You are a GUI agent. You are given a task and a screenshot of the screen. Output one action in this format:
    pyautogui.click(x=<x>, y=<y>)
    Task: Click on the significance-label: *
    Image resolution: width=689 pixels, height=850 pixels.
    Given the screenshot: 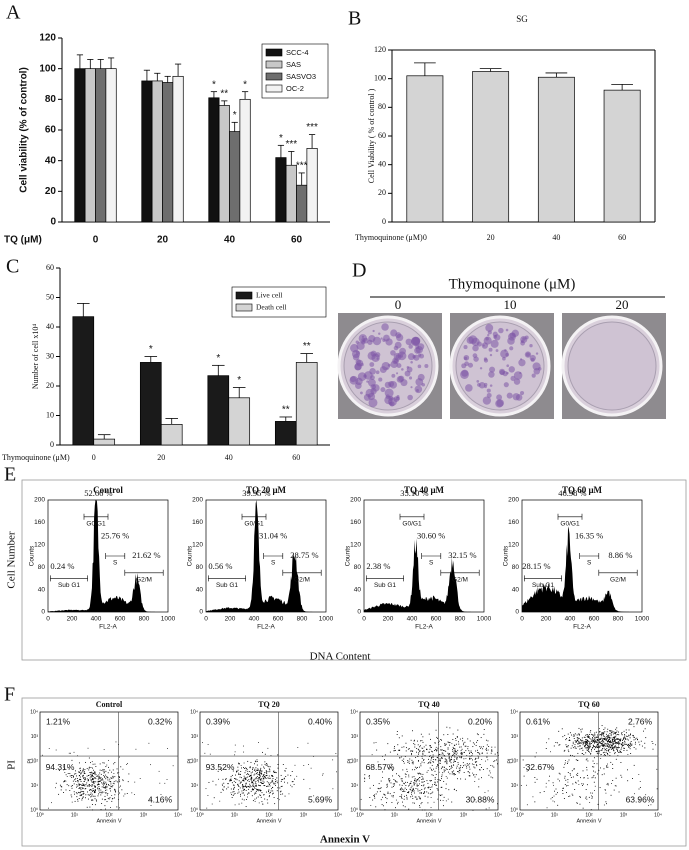 What is the action you would take?
    pyautogui.click(x=214, y=84)
    